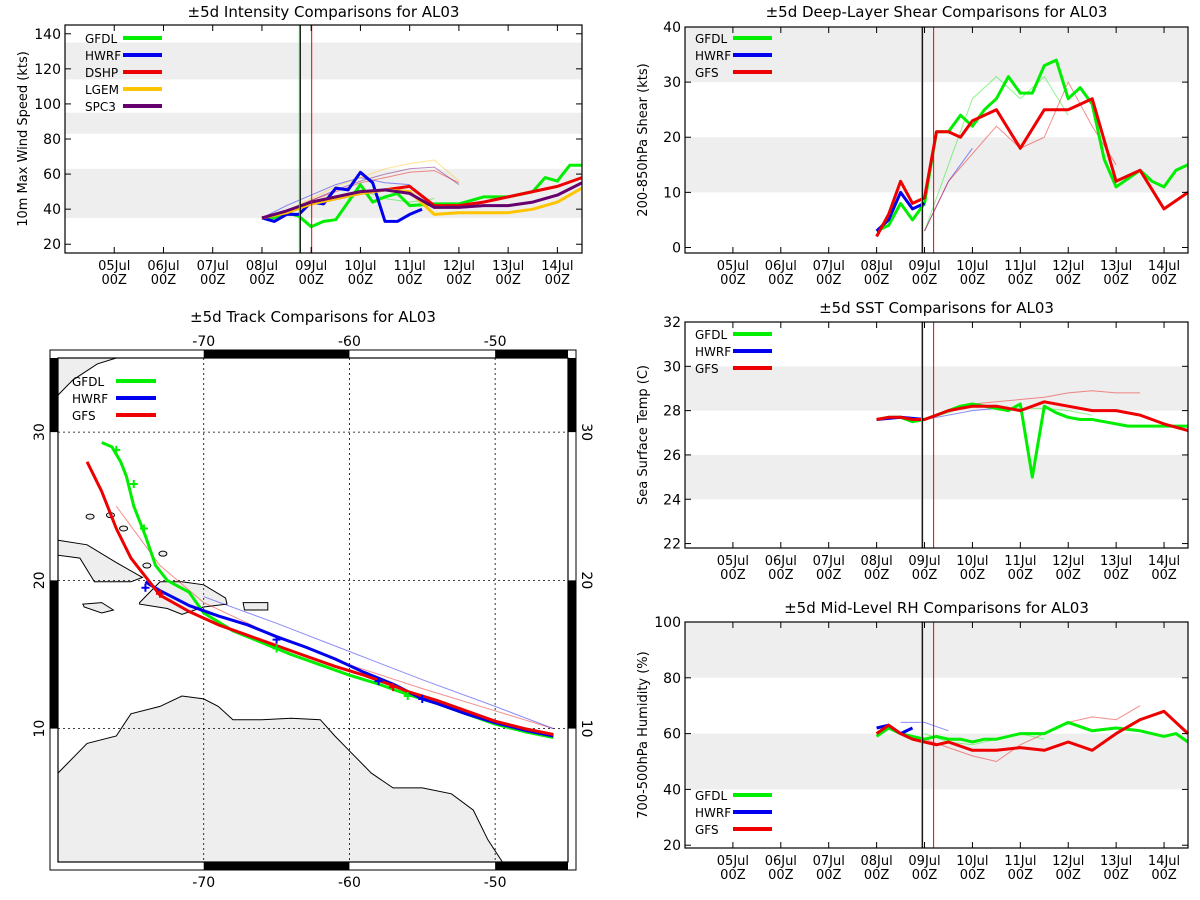  What do you see at coordinates (349, 883) in the screenshot?
I see `map-lon-label-bottom: -60` at bounding box center [349, 883].